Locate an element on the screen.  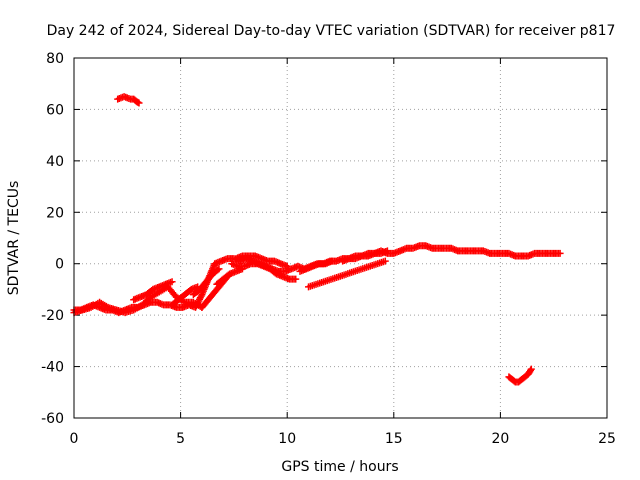
x-tick-label: 15 is located at coordinates (394, 439).